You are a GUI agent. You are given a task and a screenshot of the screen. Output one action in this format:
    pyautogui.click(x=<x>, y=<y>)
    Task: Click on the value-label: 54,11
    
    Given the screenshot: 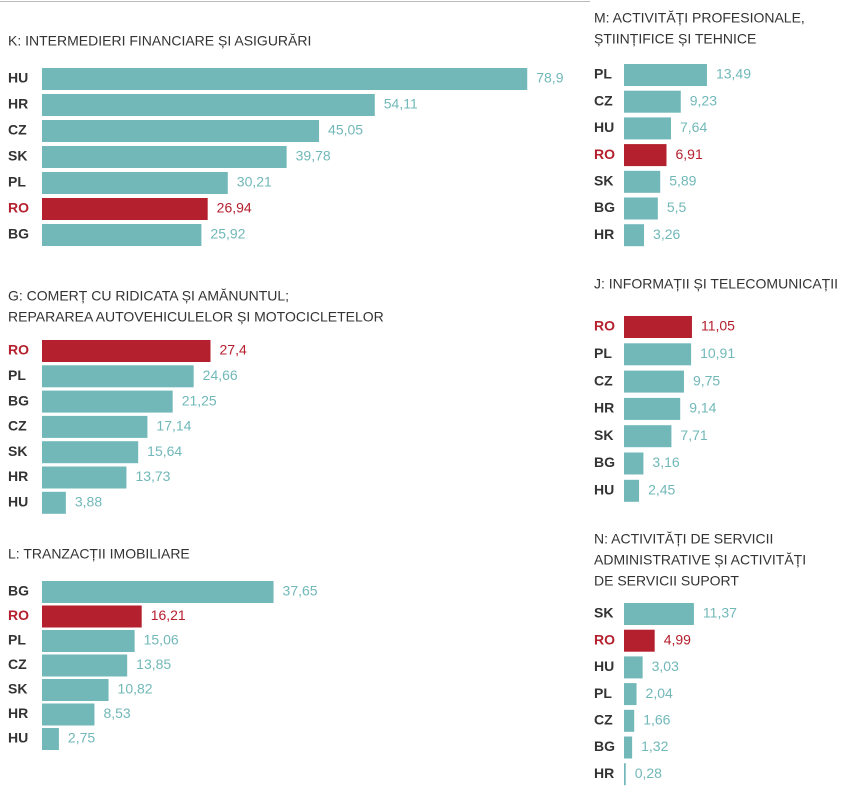 What is the action you would take?
    pyautogui.click(x=401, y=104)
    